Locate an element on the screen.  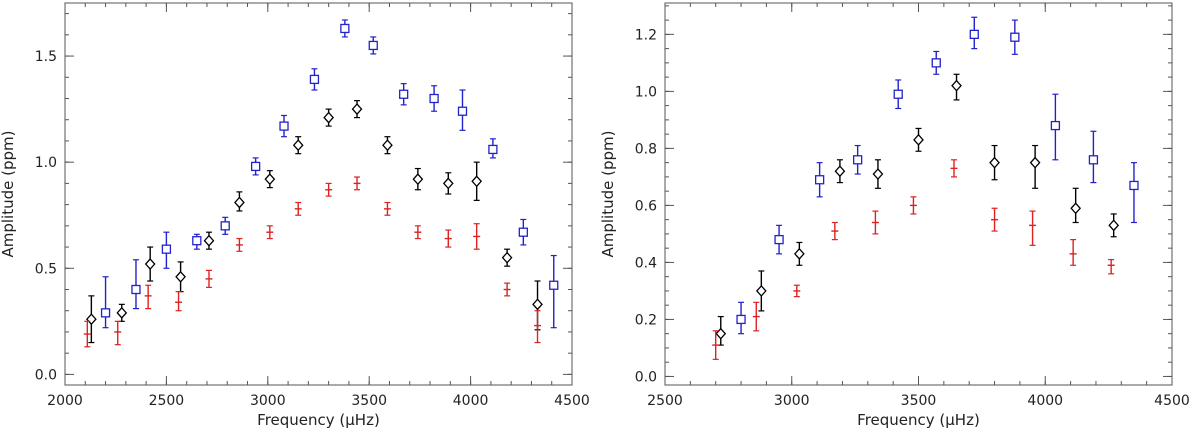
x-tick-label: 2000 is located at coordinates (65, 401).